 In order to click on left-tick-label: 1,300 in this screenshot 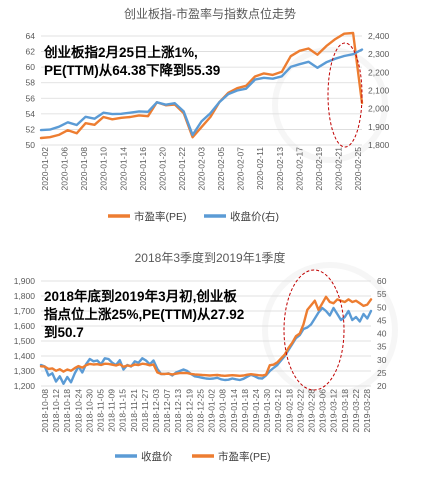, I will do `click(25, 371)`.